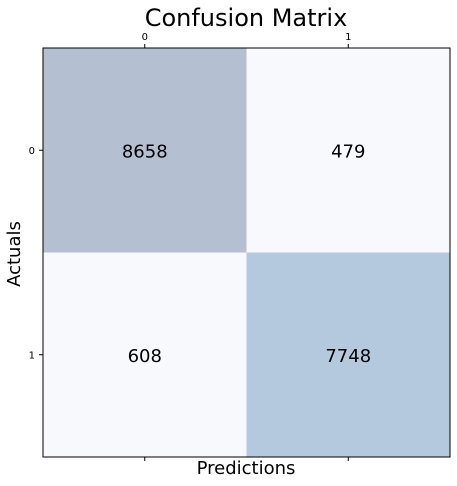  I want to click on chart-title: Confusion Matrix, so click(246, 18).